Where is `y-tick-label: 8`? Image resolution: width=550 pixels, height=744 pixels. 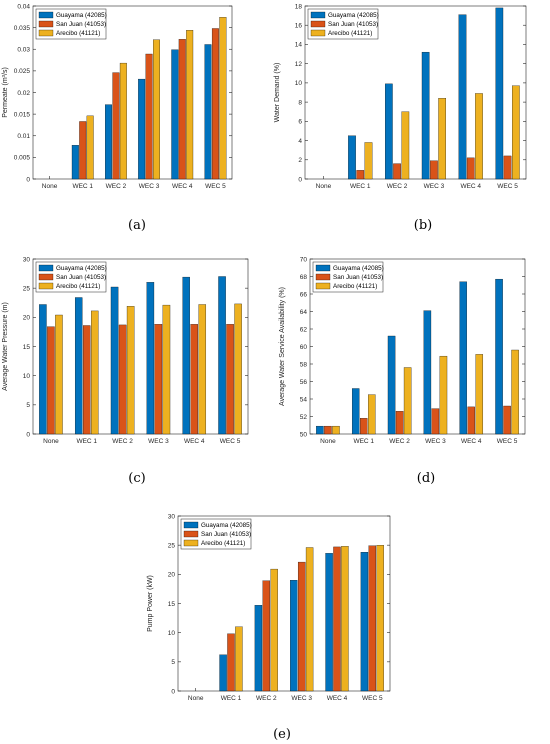 y-tick-label: 8 is located at coordinates (300, 102).